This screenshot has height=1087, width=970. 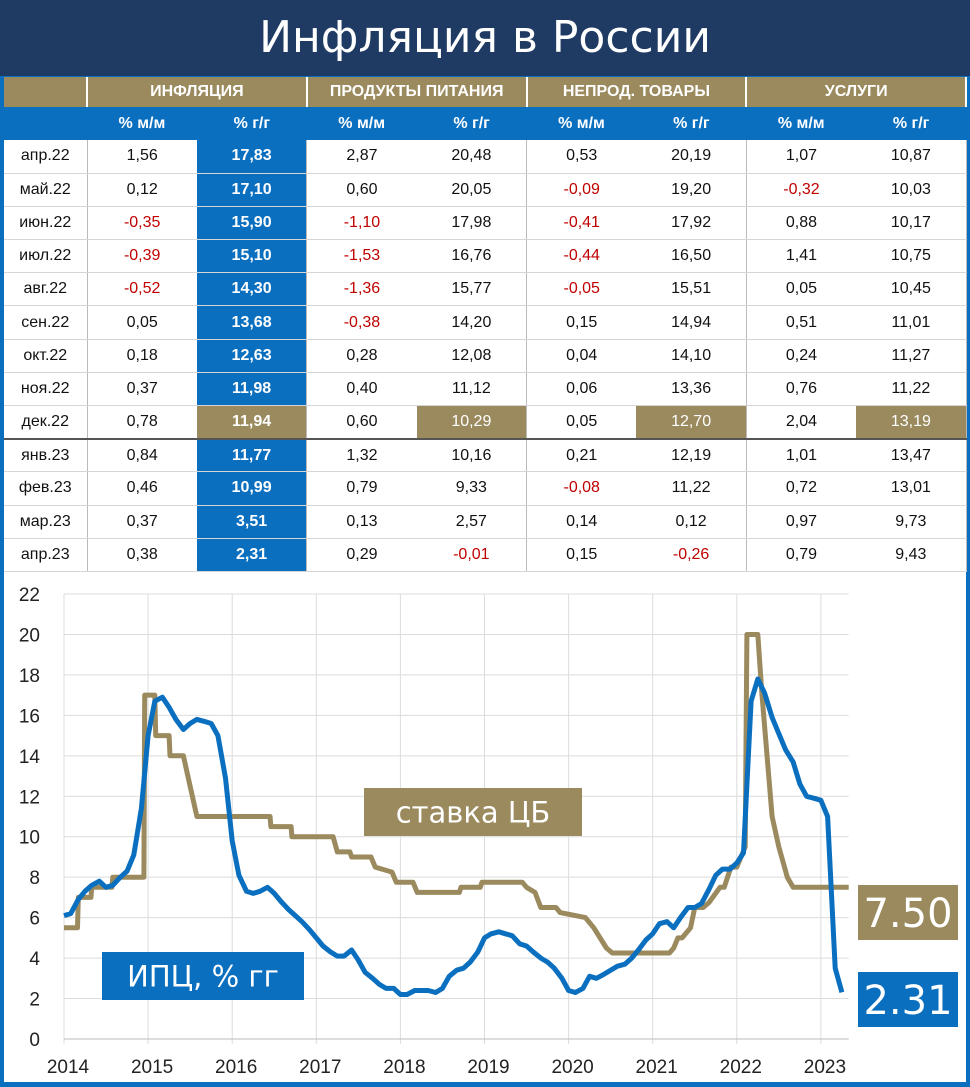 I want to click on table-cell: 1,01, so click(x=801, y=455).